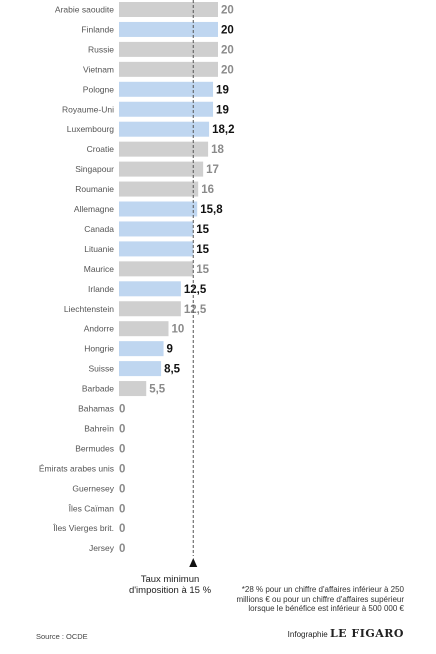  I want to click on value-label: 9, so click(170, 350).